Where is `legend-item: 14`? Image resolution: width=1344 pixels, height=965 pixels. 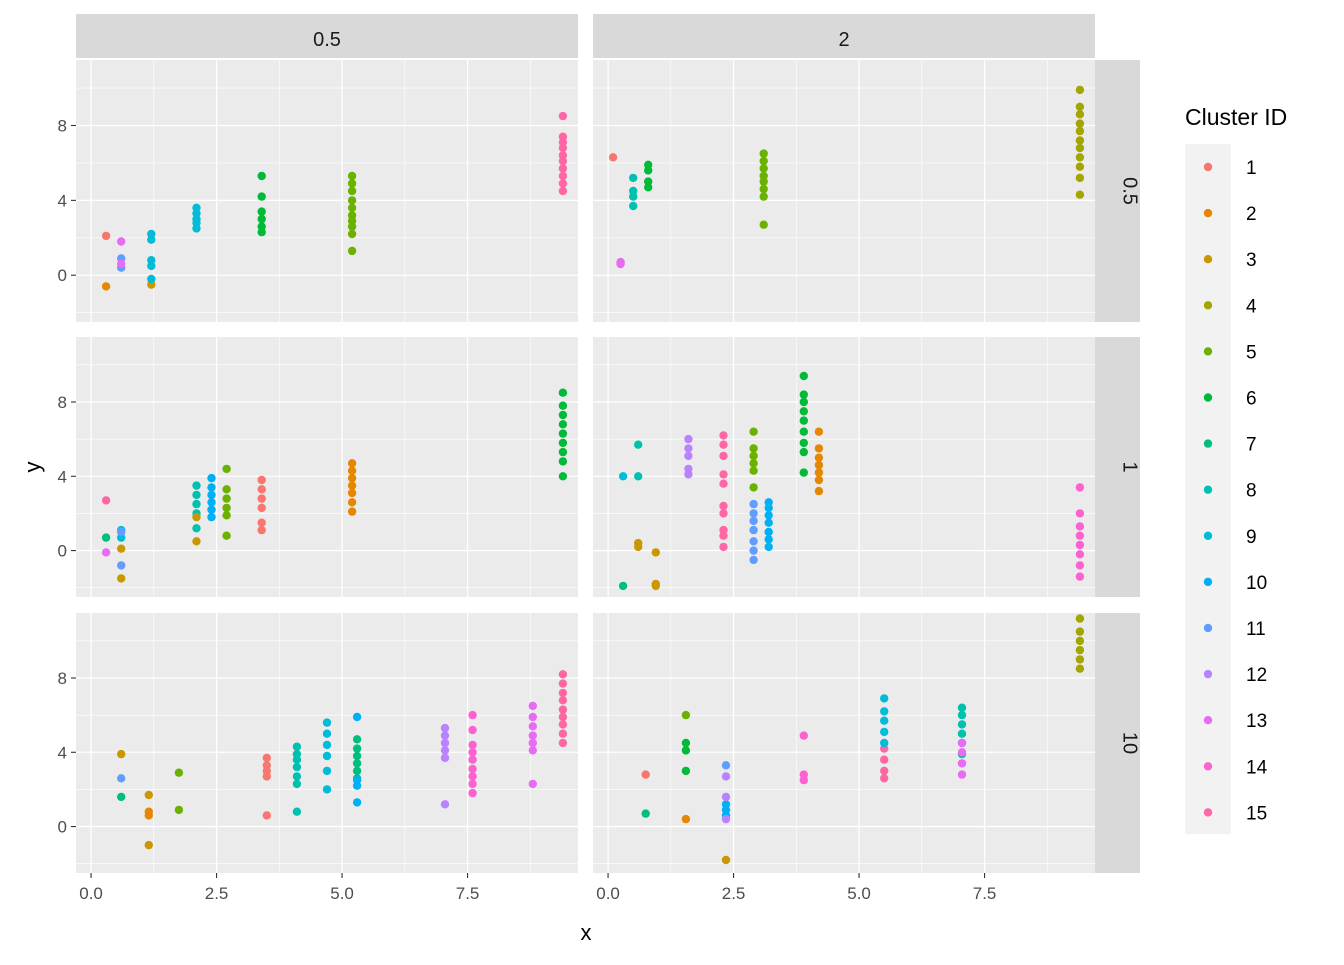 legend-item: 14 is located at coordinates (1235, 767).